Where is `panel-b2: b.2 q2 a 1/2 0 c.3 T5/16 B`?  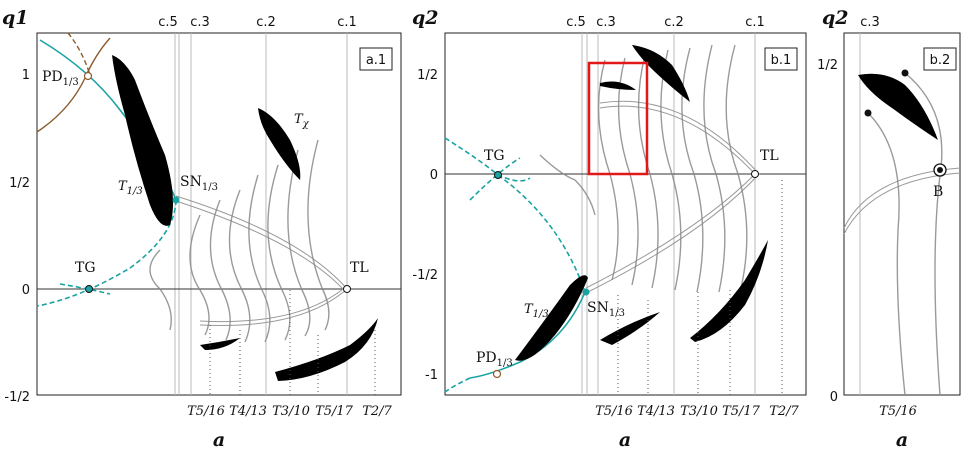
panel-b2: b.2 q2 a 1/2 0 c.3 T5/16 B is located at coordinates (889, 229).